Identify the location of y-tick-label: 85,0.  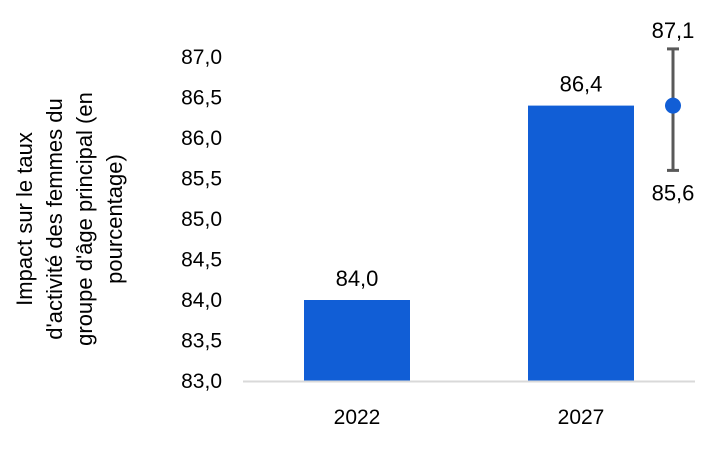
(201, 219).